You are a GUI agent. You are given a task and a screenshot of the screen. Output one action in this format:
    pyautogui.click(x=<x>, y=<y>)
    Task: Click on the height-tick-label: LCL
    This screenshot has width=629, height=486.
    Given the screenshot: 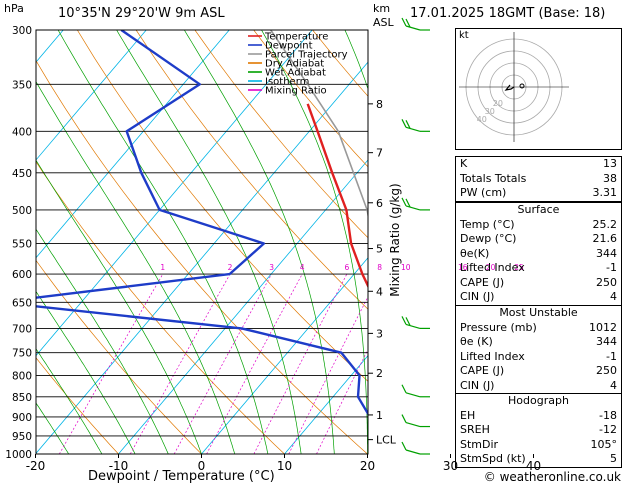 What is the action you would take?
    pyautogui.click(x=386, y=440)
    